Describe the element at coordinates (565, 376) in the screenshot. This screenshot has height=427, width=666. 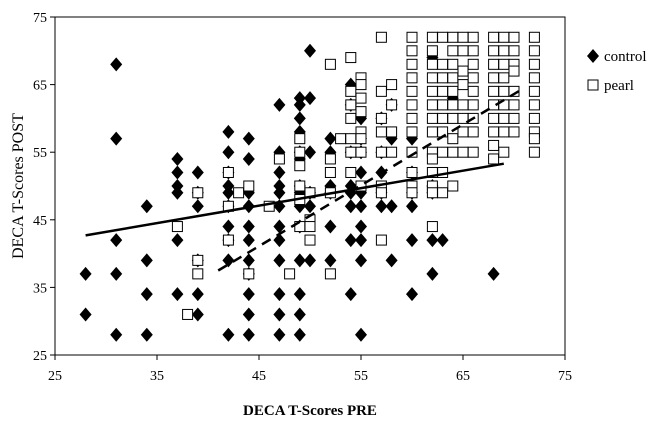
I see `x-tick-label: 75` at that location.